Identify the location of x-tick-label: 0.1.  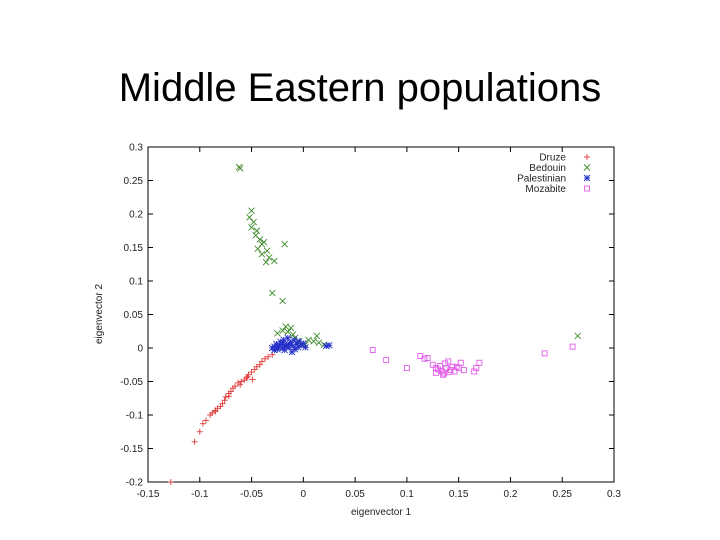
(407, 494).